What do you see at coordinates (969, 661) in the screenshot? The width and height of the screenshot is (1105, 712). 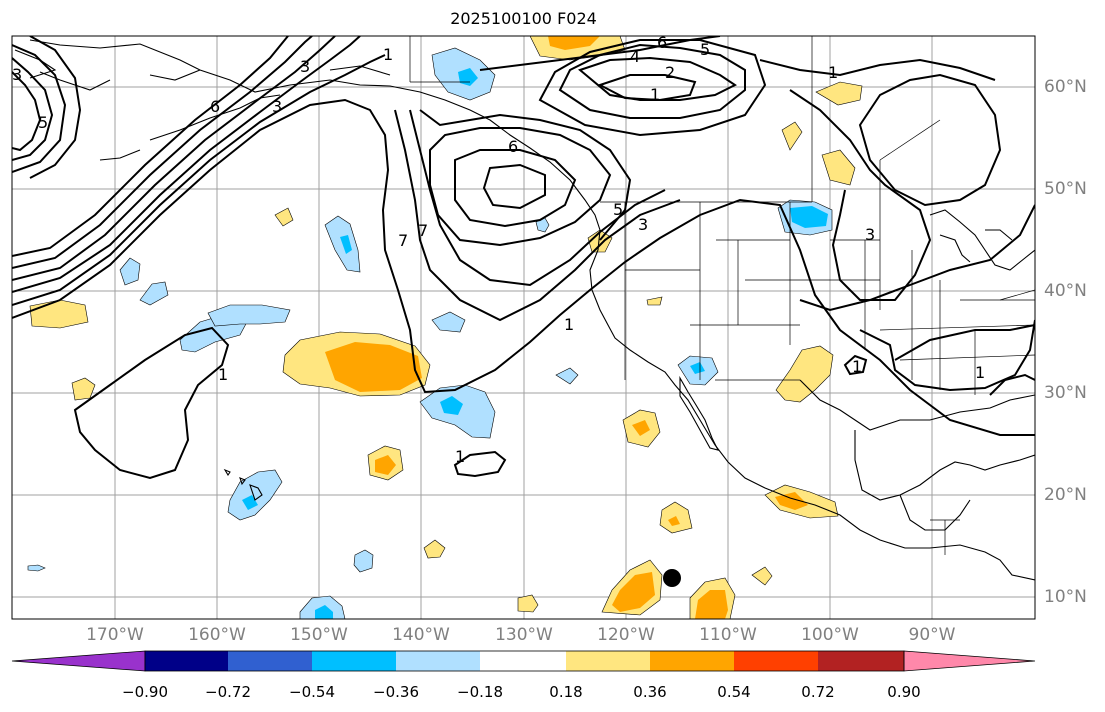 I see `colorbar-extend-max` at bounding box center [969, 661].